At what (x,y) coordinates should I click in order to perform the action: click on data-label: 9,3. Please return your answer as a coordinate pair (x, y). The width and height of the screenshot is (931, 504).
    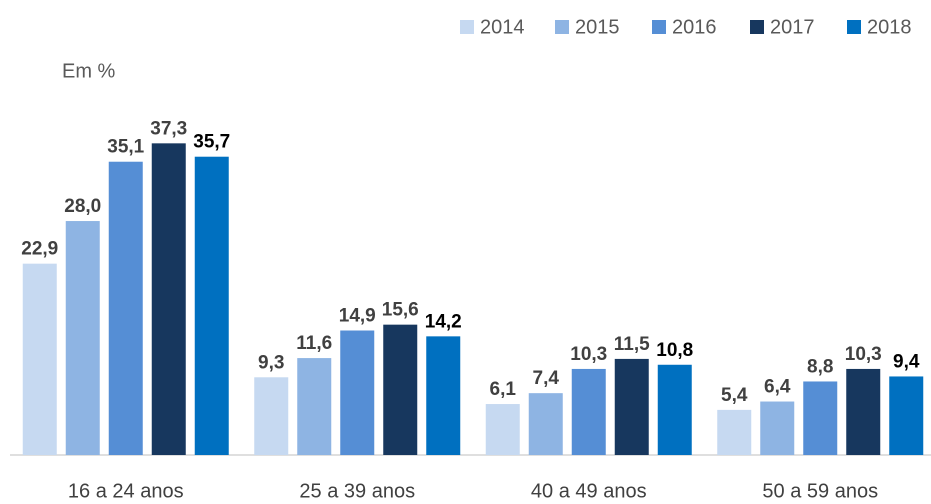
    Looking at the image, I should click on (271, 362).